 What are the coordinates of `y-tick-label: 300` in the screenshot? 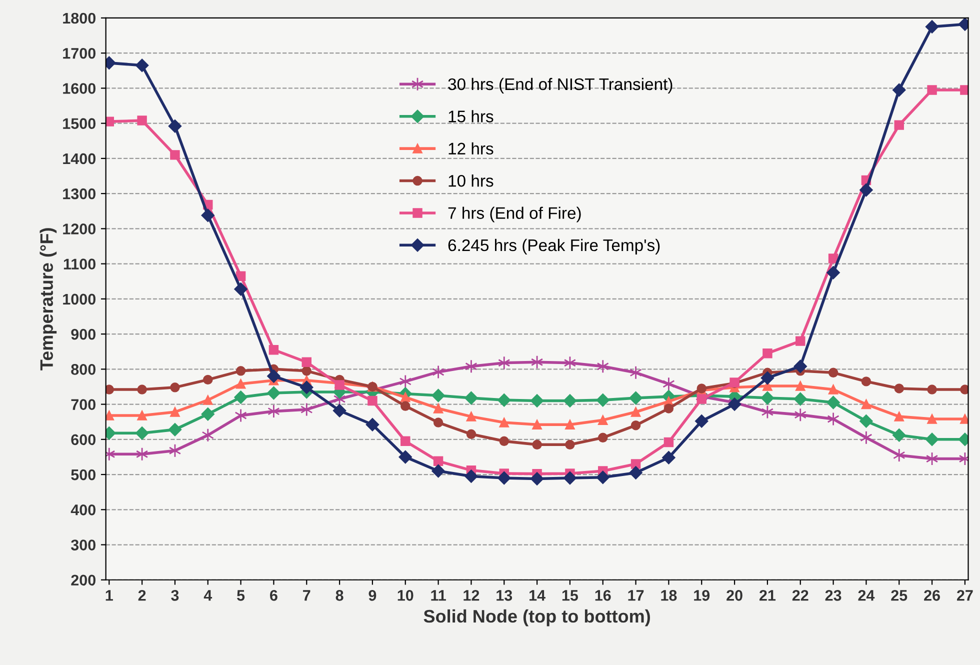 It's located at (83, 545).